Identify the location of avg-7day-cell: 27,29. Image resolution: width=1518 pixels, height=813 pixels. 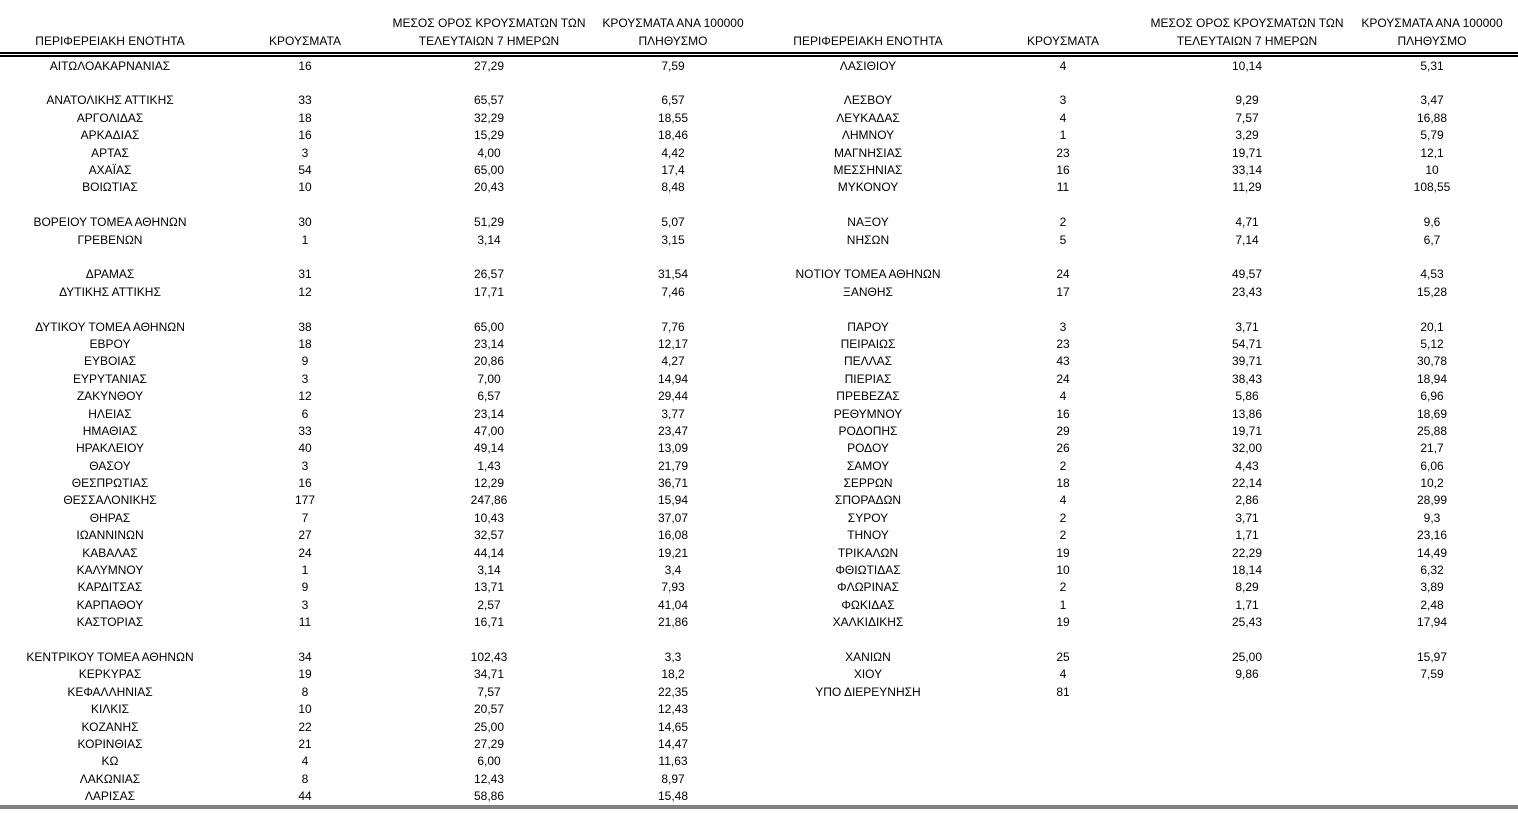
(489, 65).